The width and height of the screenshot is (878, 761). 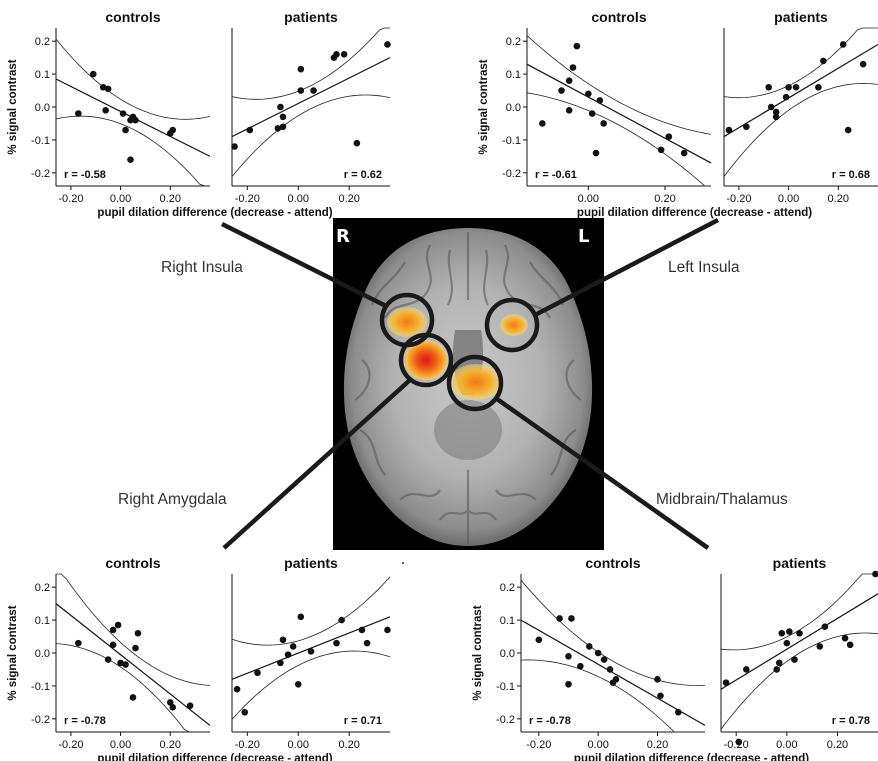 I want to click on scatter-panel: patients -0.20 0.00 0.20 r = 0.78, so click(x=799, y=653).